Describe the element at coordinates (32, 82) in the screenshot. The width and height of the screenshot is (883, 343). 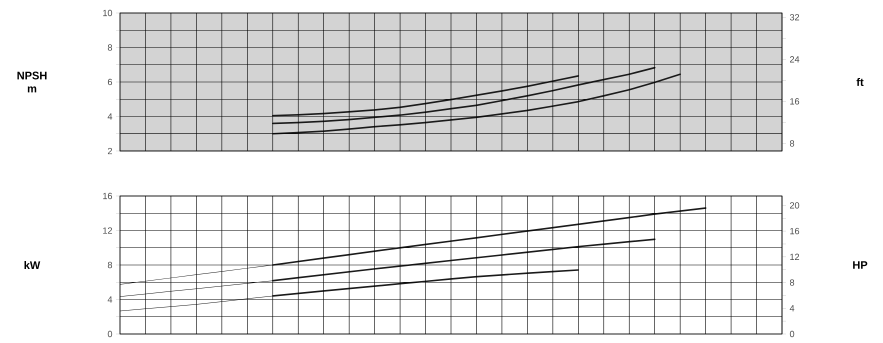
I see `y-axis-title: NPSH m` at that location.